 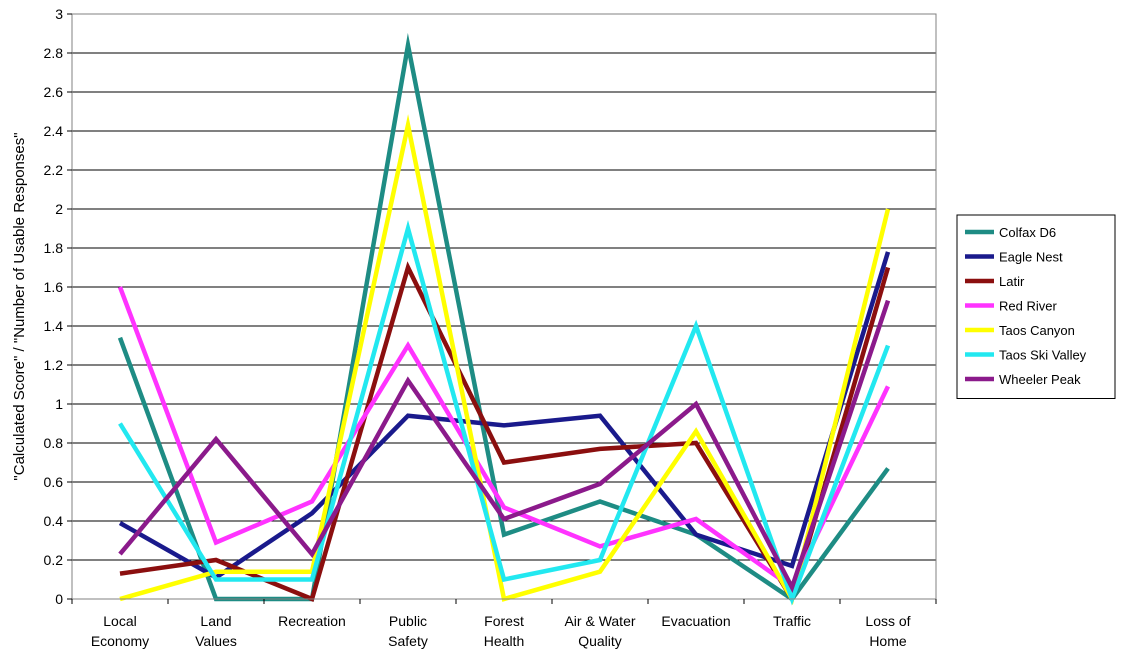 I want to click on x-tick-label-line: Home, so click(x=888, y=641).